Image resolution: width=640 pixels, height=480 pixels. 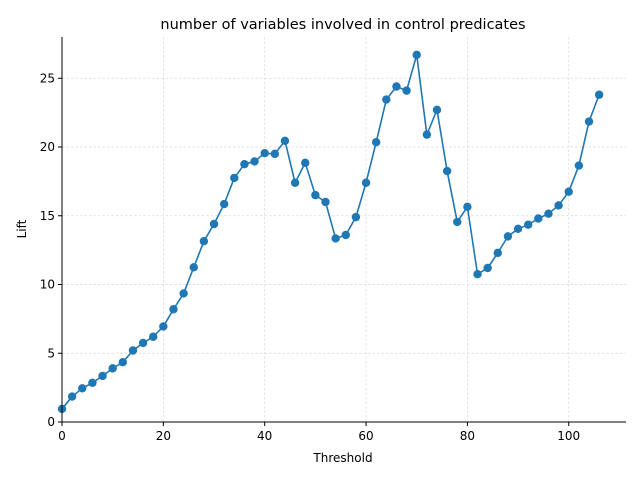 I want to click on y-tick-label: 5, so click(x=51, y=353).